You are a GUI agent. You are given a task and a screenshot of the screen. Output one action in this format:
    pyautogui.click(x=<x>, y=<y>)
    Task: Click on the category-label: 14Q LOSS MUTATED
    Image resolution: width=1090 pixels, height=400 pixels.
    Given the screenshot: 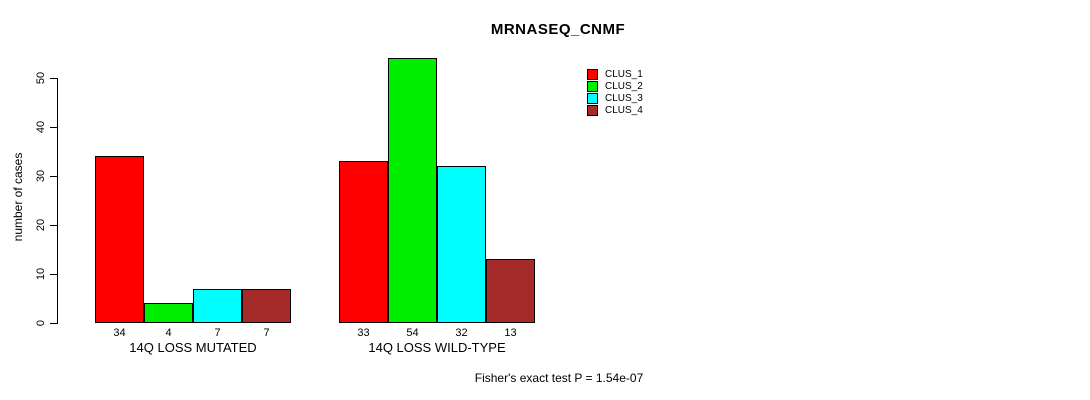 What is the action you would take?
    pyautogui.click(x=193, y=347)
    